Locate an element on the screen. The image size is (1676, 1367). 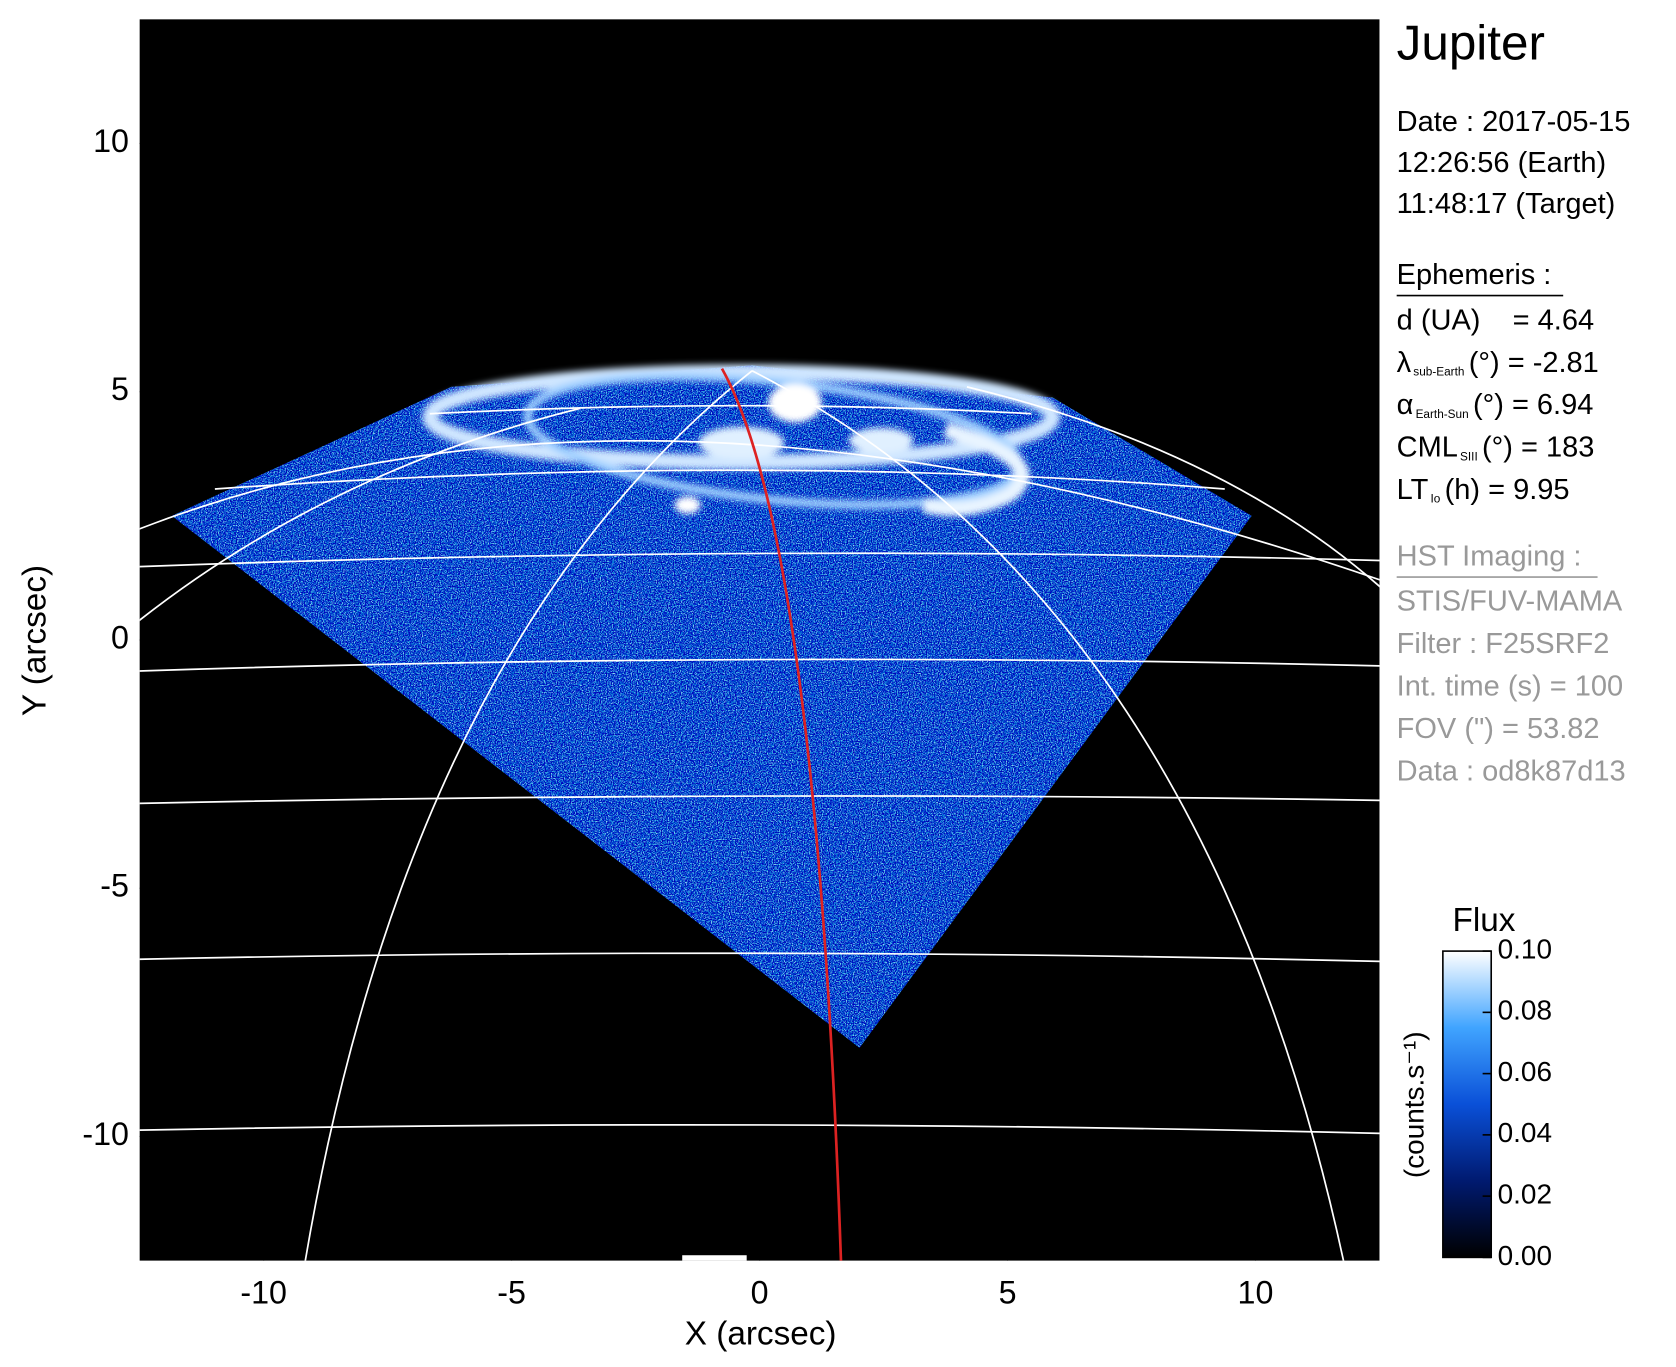
colorbar-tick-label: 0.08 is located at coordinates (1525, 1010).